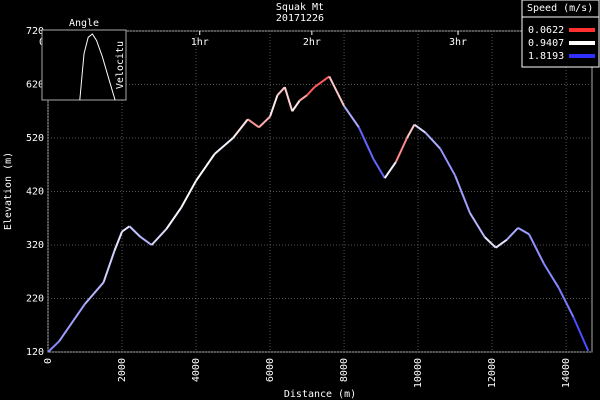 This screenshot has height=400, width=600. I want to click on legend-label: 0.9407, so click(546, 43).